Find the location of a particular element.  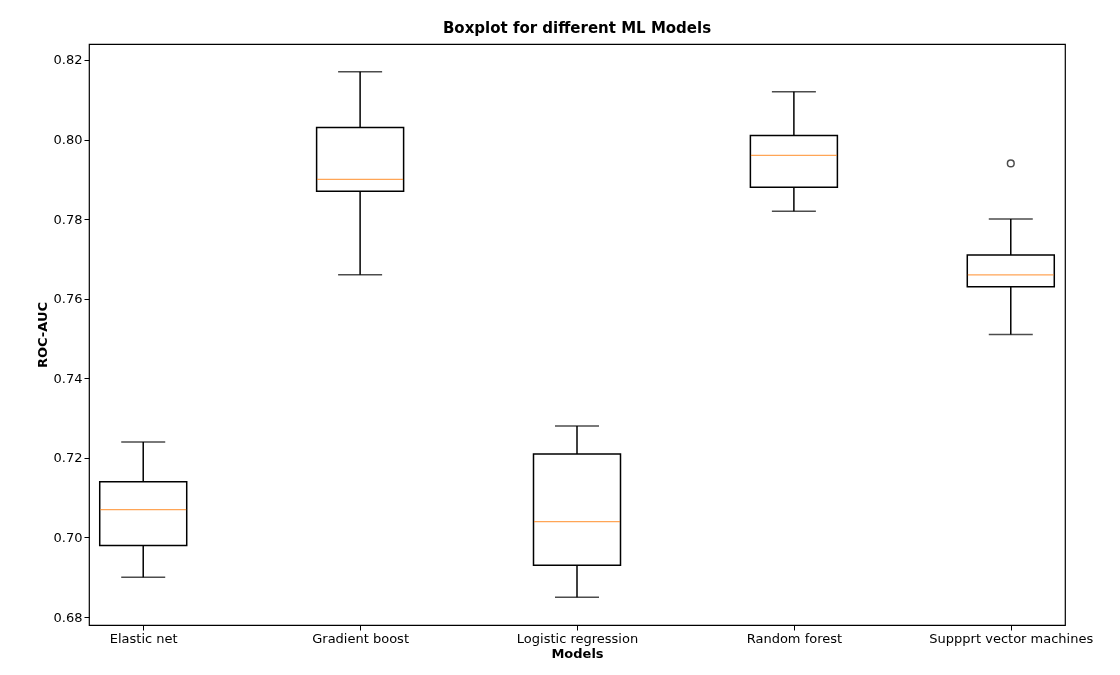

y-tick-label: 0.74 is located at coordinates (68, 378).